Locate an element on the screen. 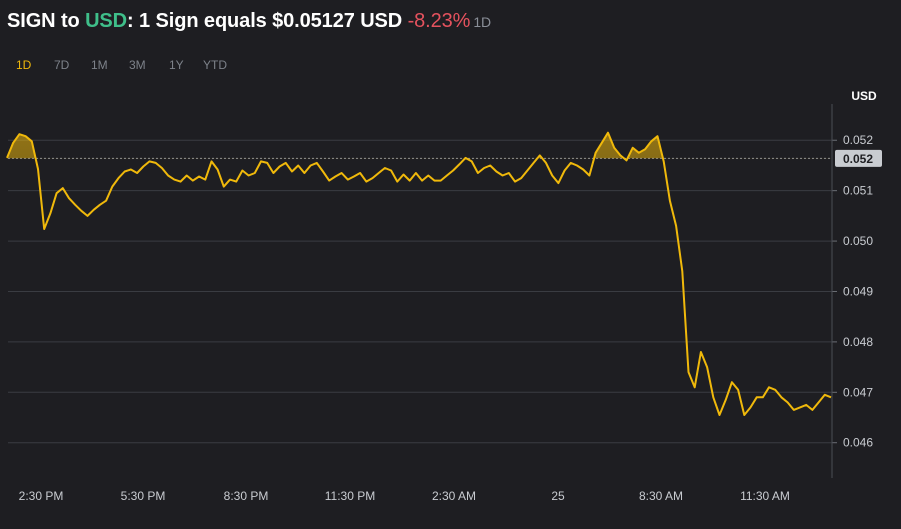 This screenshot has width=901, height=529. range-tab-1d: 1D is located at coordinates (24, 65).